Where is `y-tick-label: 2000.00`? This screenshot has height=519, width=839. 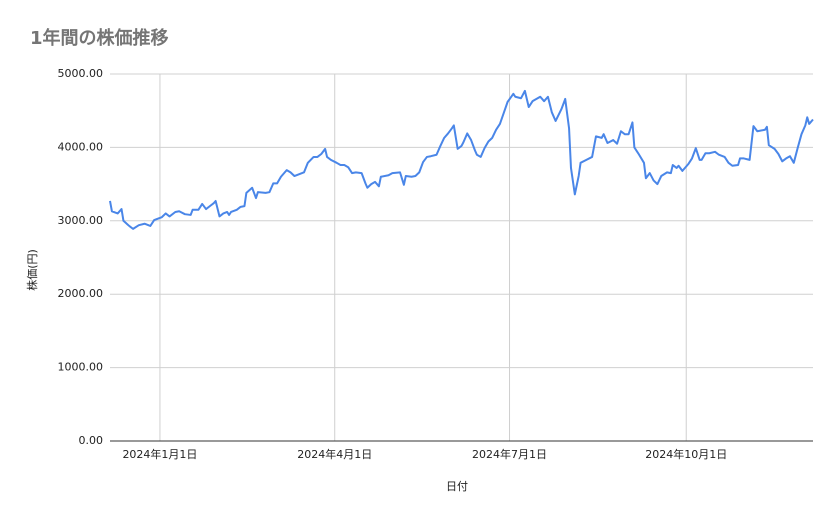 y-tick-label: 2000.00 is located at coordinates (81, 293).